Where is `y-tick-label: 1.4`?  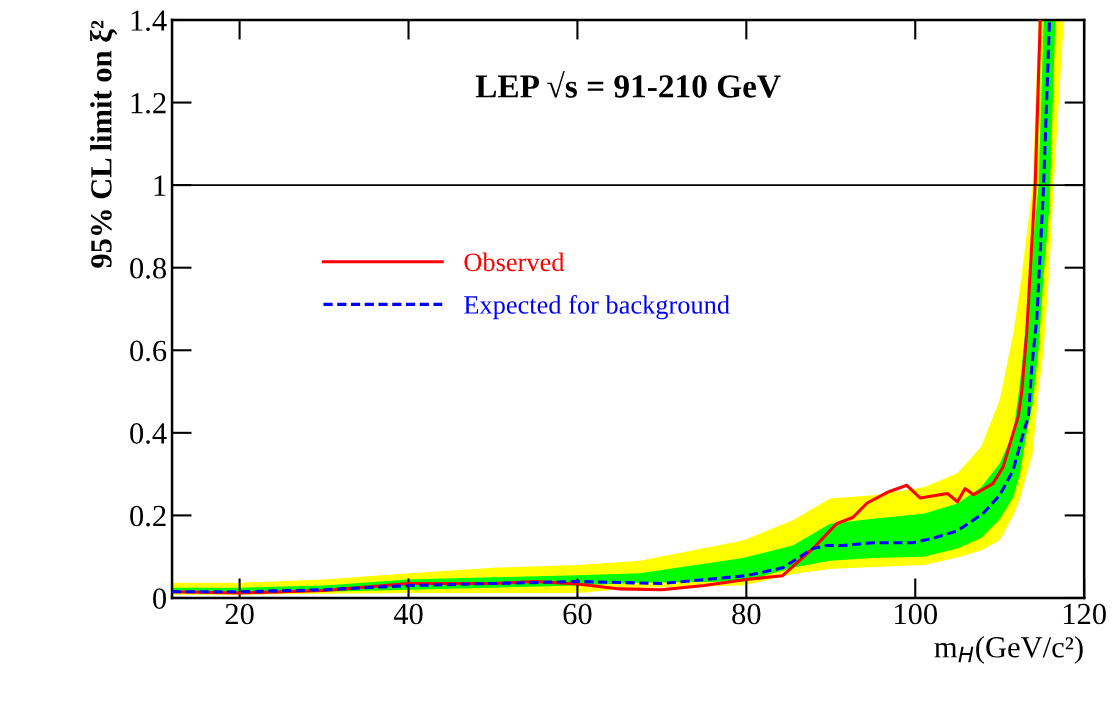
y-tick-label: 1.4 is located at coordinates (149, 21).